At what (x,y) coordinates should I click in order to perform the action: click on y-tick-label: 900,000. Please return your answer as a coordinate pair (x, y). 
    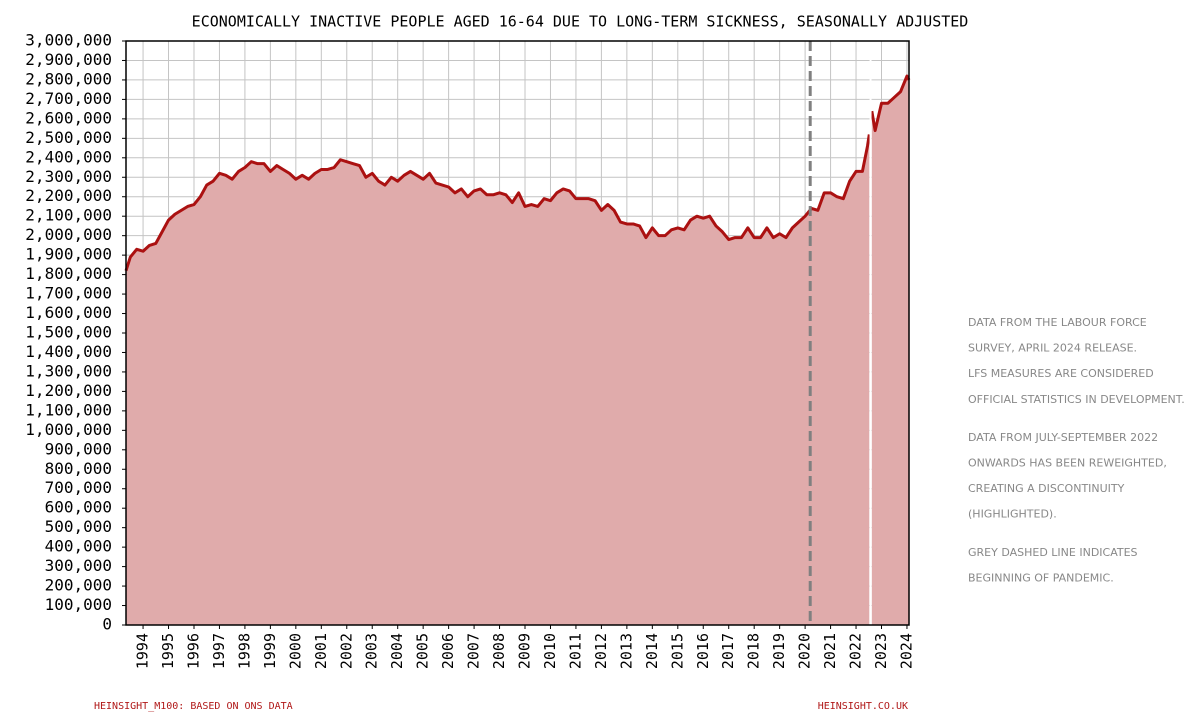
    Looking at the image, I should click on (78, 448).